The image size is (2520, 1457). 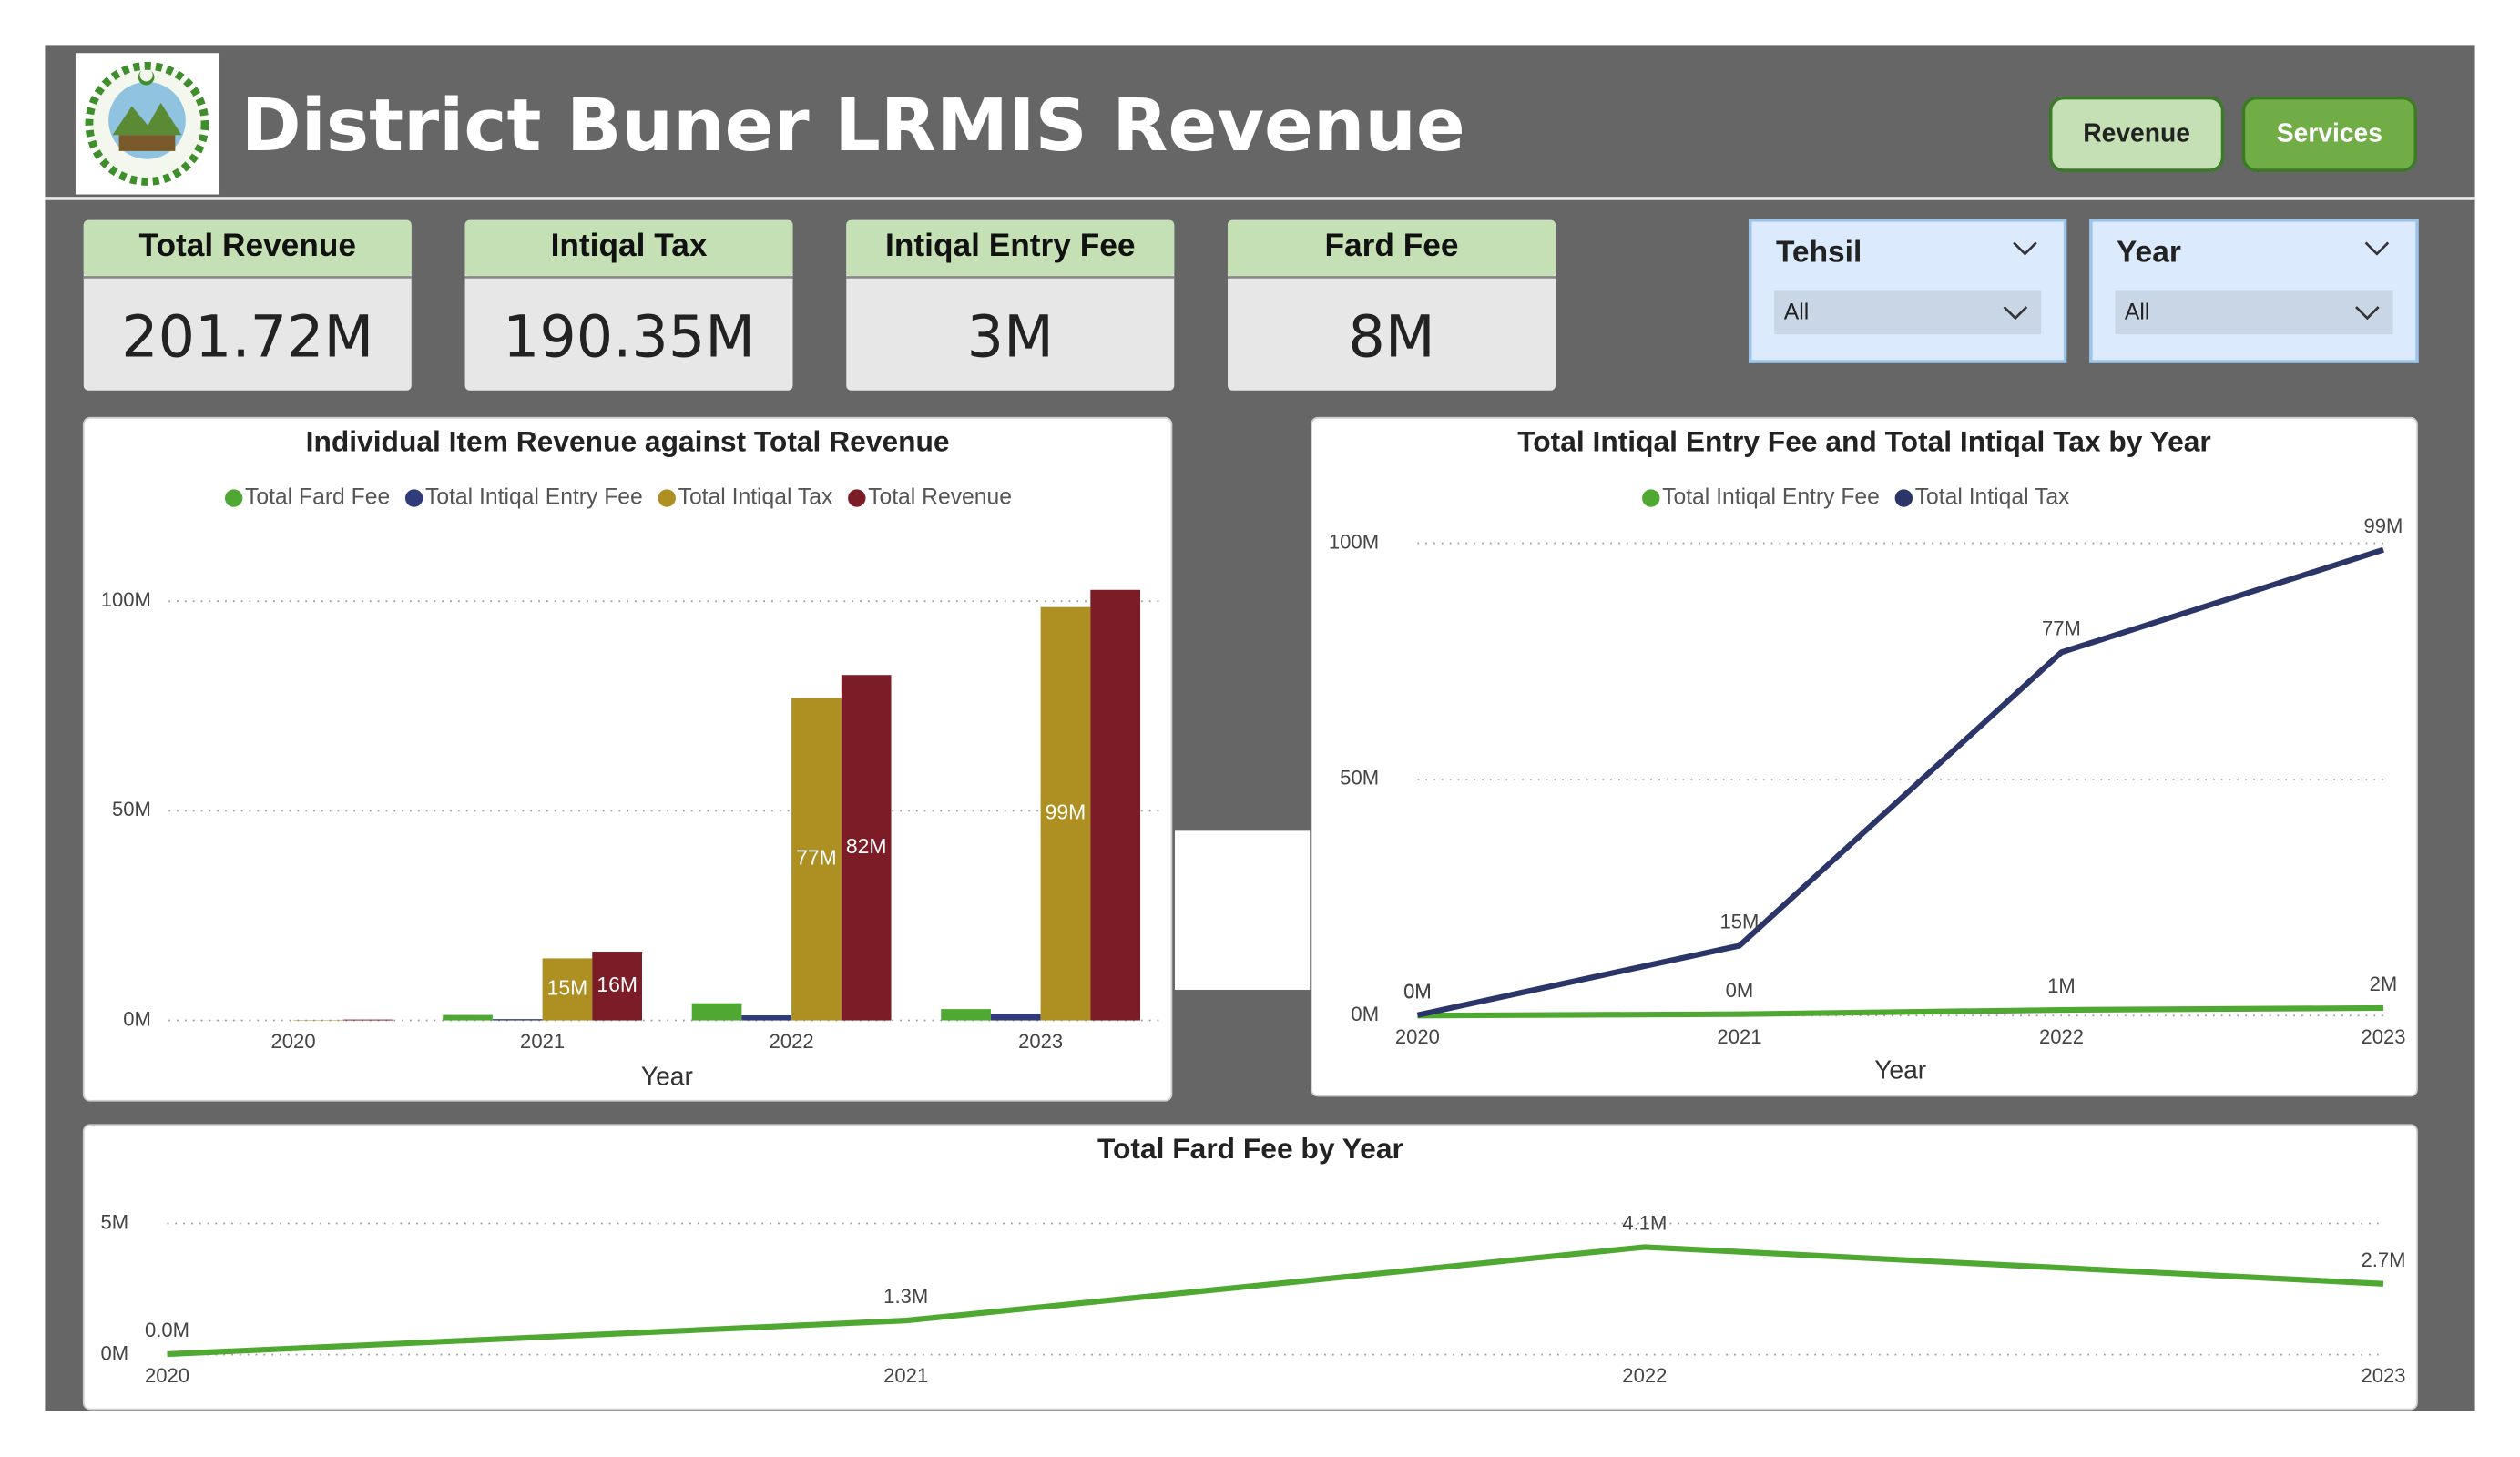 What do you see at coordinates (567, 988) in the screenshot?
I see `bar-data-label: 15M` at bounding box center [567, 988].